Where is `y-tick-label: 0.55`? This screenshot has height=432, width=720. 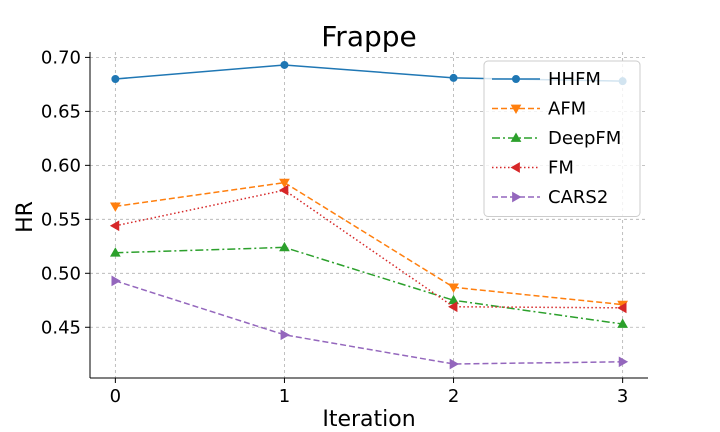
y-tick-label: 0.55 is located at coordinates (61, 219).